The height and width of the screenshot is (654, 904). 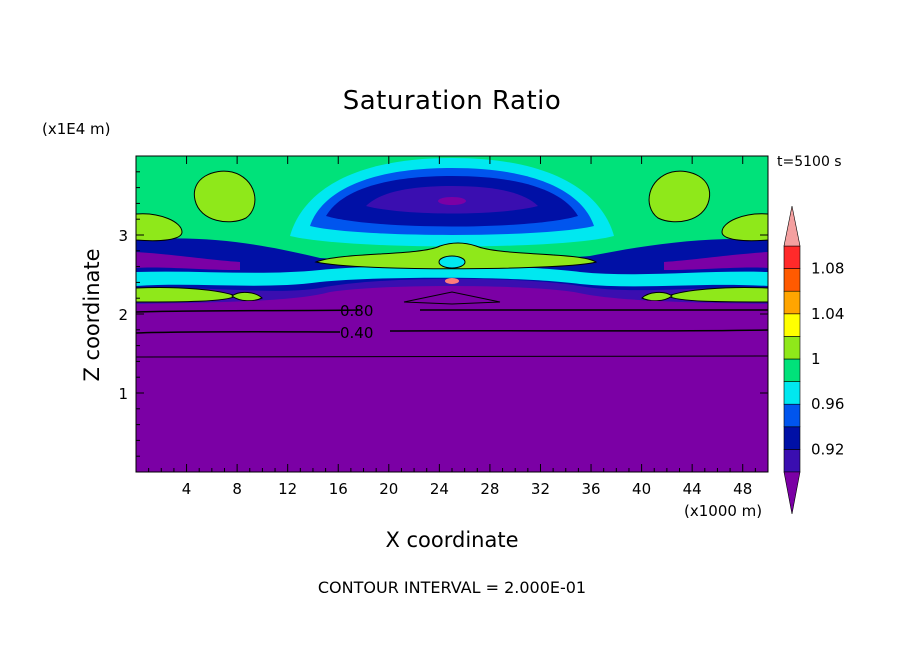 What do you see at coordinates (827, 314) in the screenshot?
I see `colorbar-label: 1.04` at bounding box center [827, 314].